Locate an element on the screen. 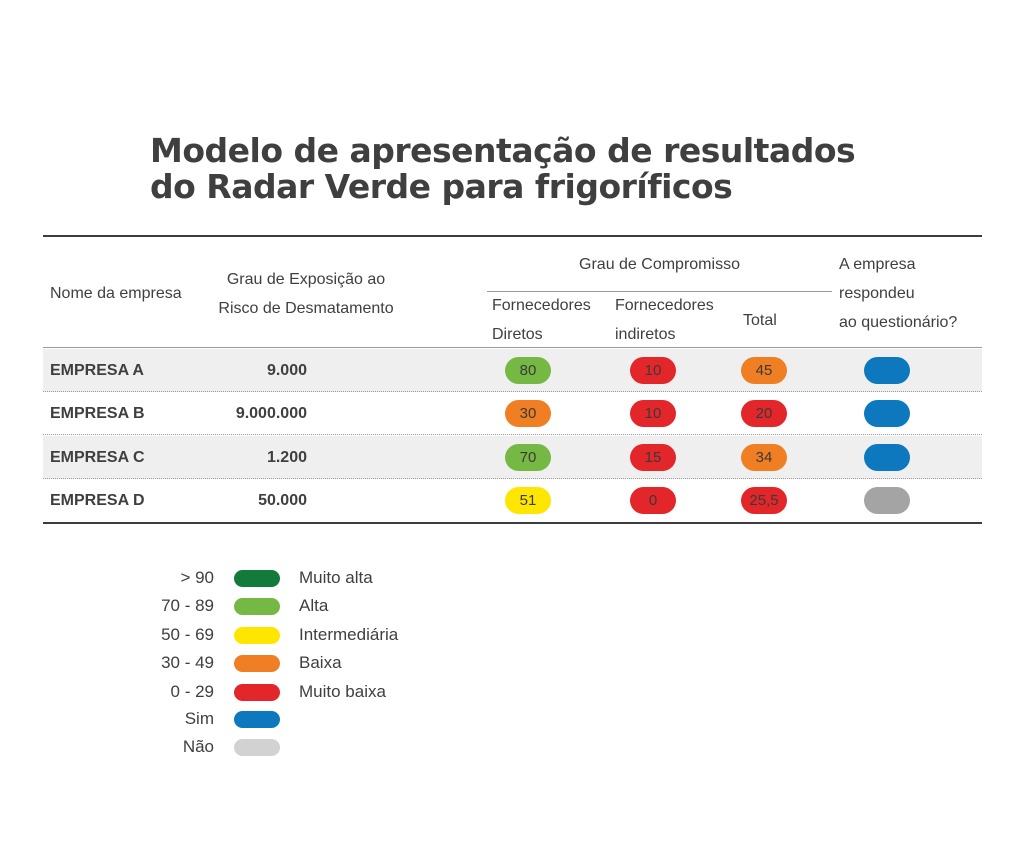 The image size is (1024, 853). legend-label: Alta is located at coordinates (314, 605).